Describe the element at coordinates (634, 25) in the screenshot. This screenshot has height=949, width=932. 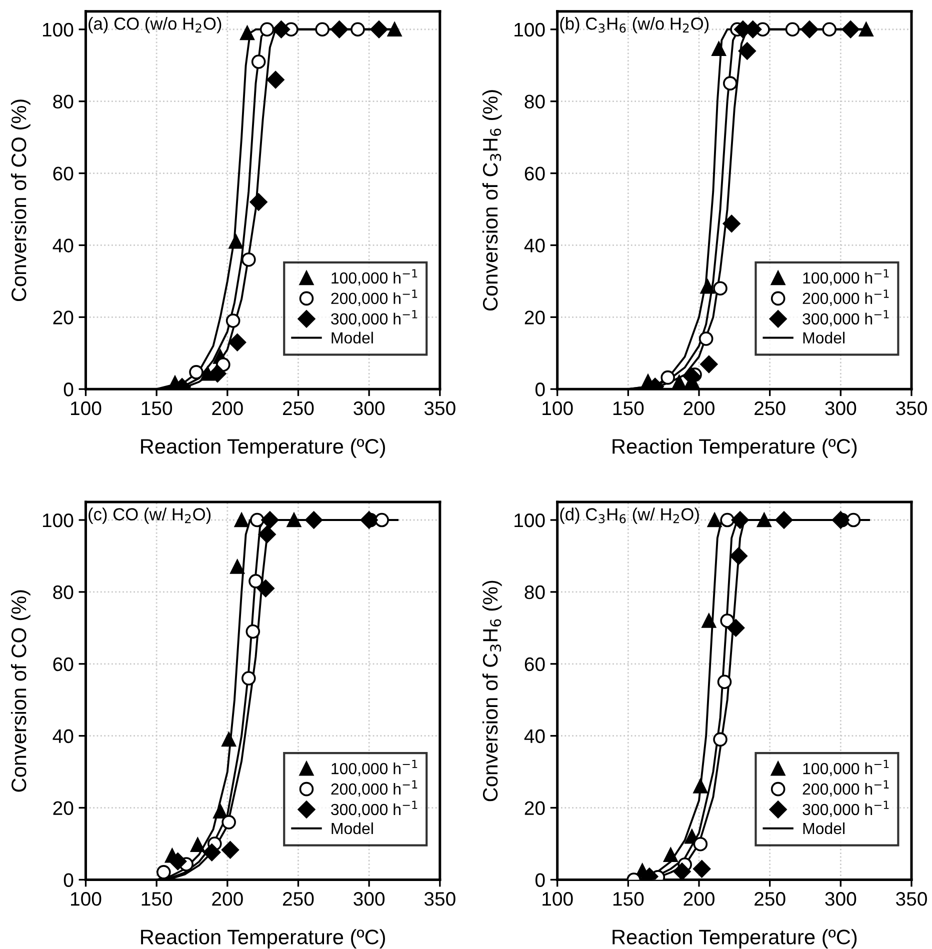
I see `annotation: (b) C$_{3}$H$_{6}$ (w/o H$_{2}$O)` at that location.